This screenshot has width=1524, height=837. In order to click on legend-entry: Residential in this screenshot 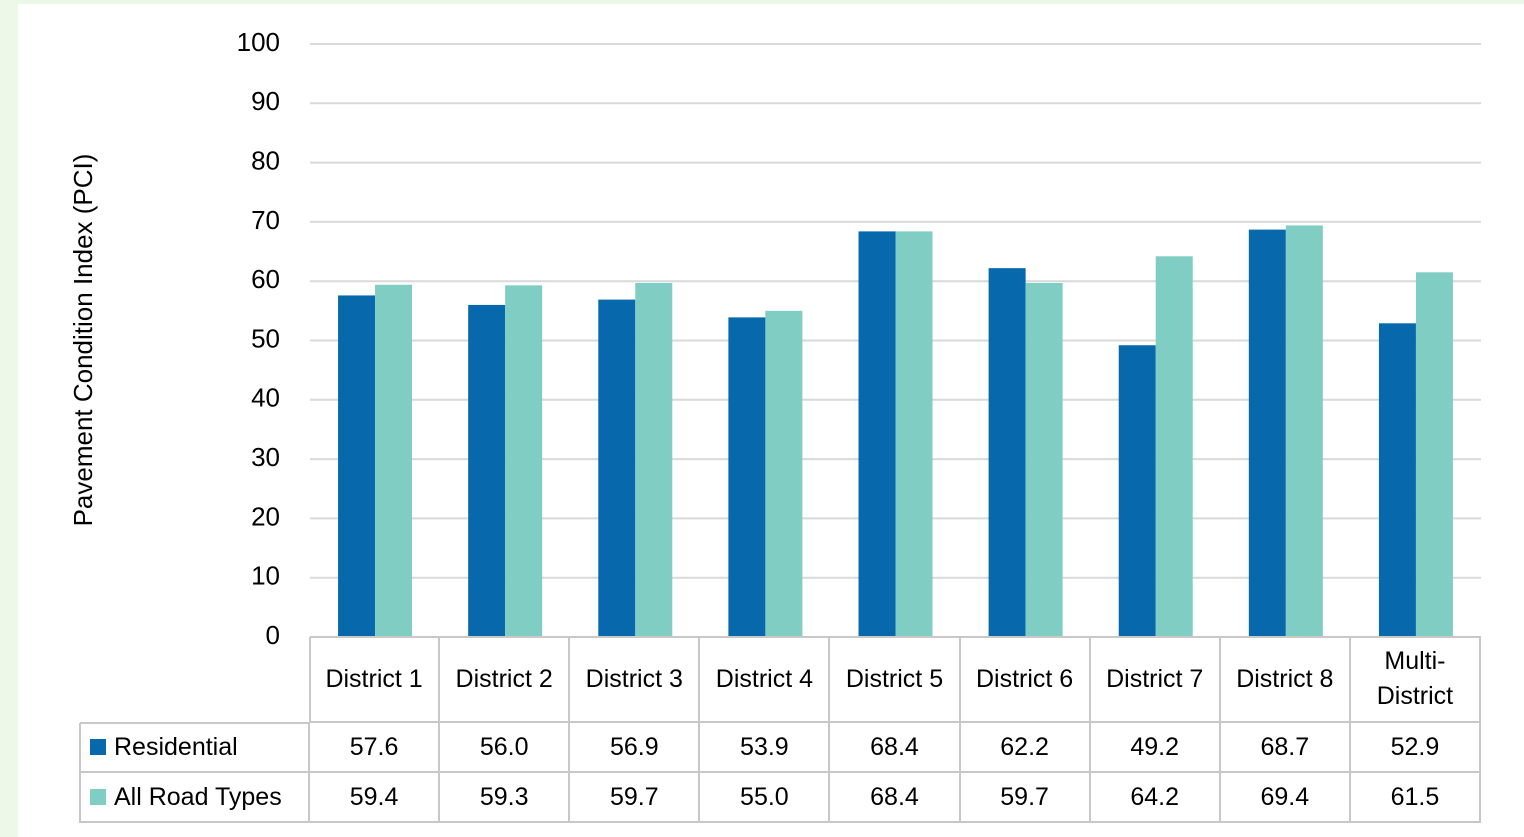, I will do `click(195, 748)`.